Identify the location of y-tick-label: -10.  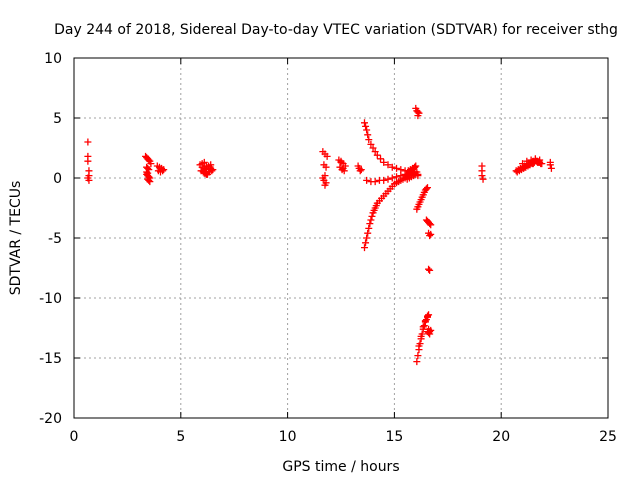
(50, 299).